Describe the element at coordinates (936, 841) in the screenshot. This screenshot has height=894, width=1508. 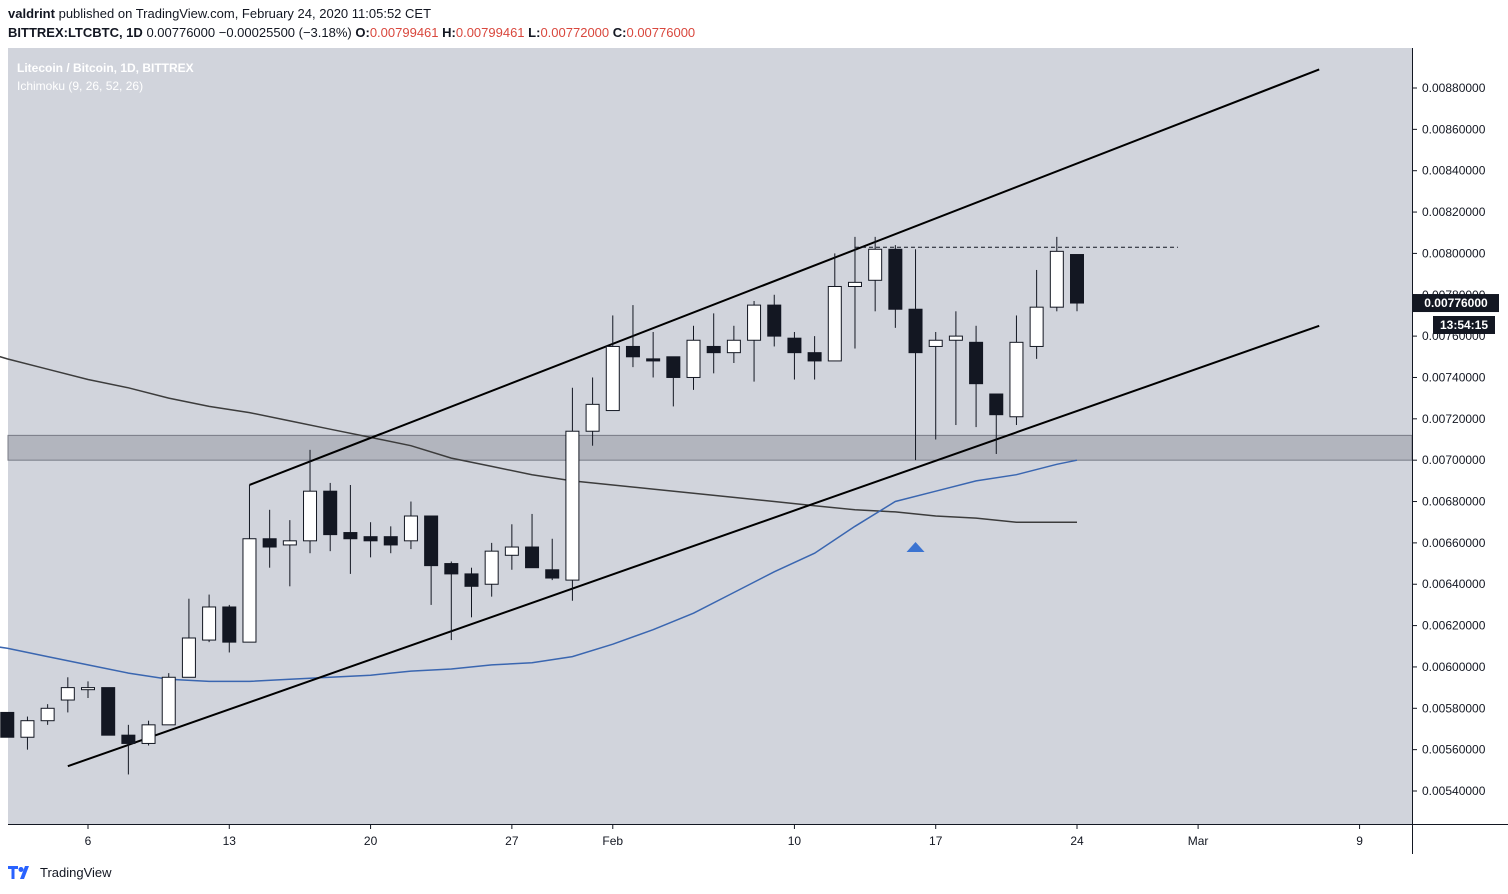
I see `time-tick-label: 17` at that location.